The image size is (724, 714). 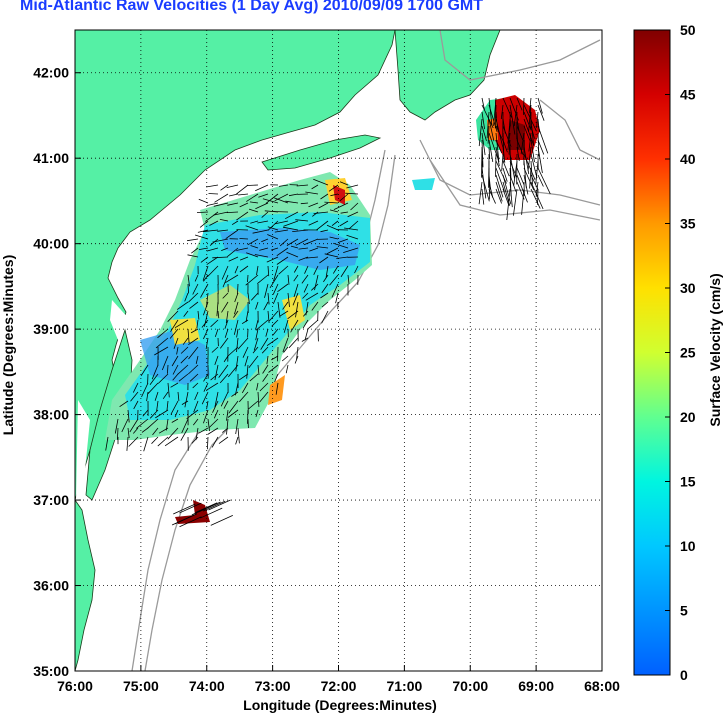 I want to click on y-tick-label: 41:00, so click(x=51, y=158).